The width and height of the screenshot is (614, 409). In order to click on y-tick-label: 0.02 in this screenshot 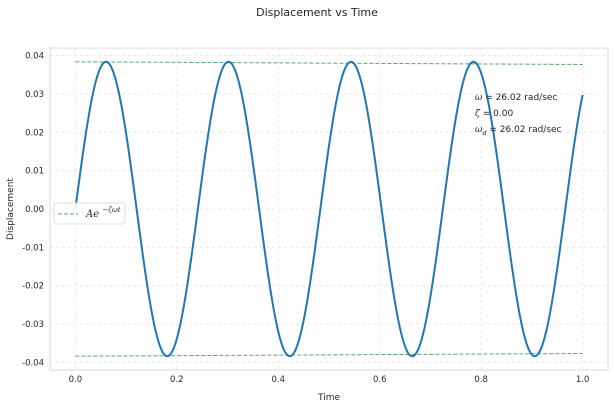, I will do `click(34, 133)`.